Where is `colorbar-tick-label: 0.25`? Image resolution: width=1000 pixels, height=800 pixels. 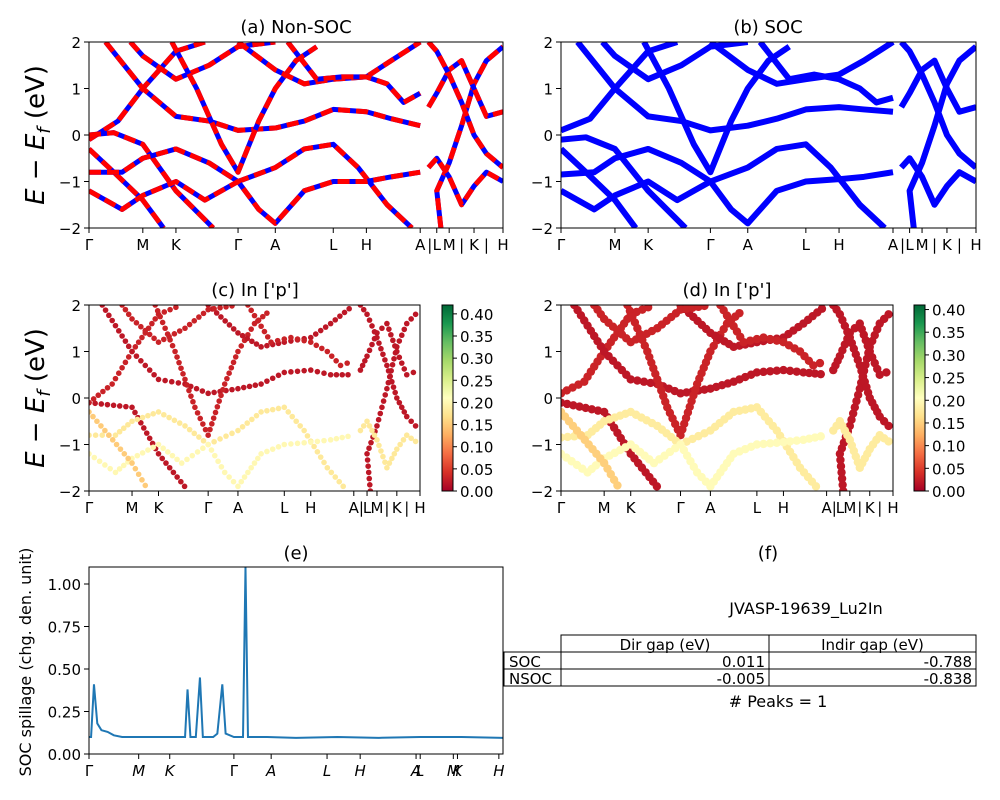 colorbar-tick-label: 0.25 is located at coordinates (948, 379).